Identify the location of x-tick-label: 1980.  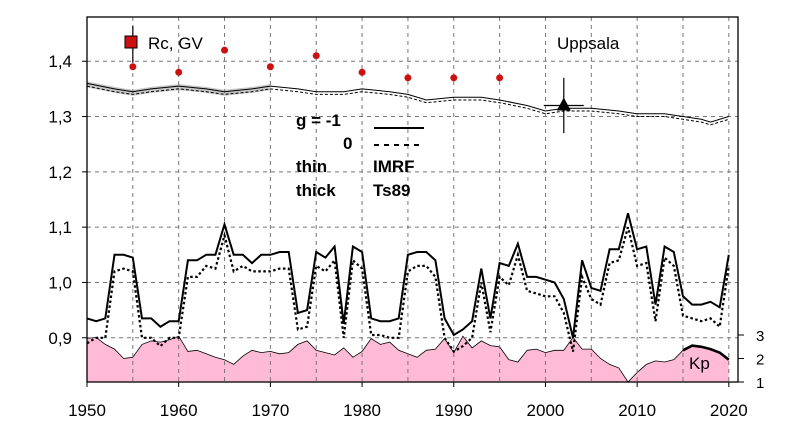
(362, 410).